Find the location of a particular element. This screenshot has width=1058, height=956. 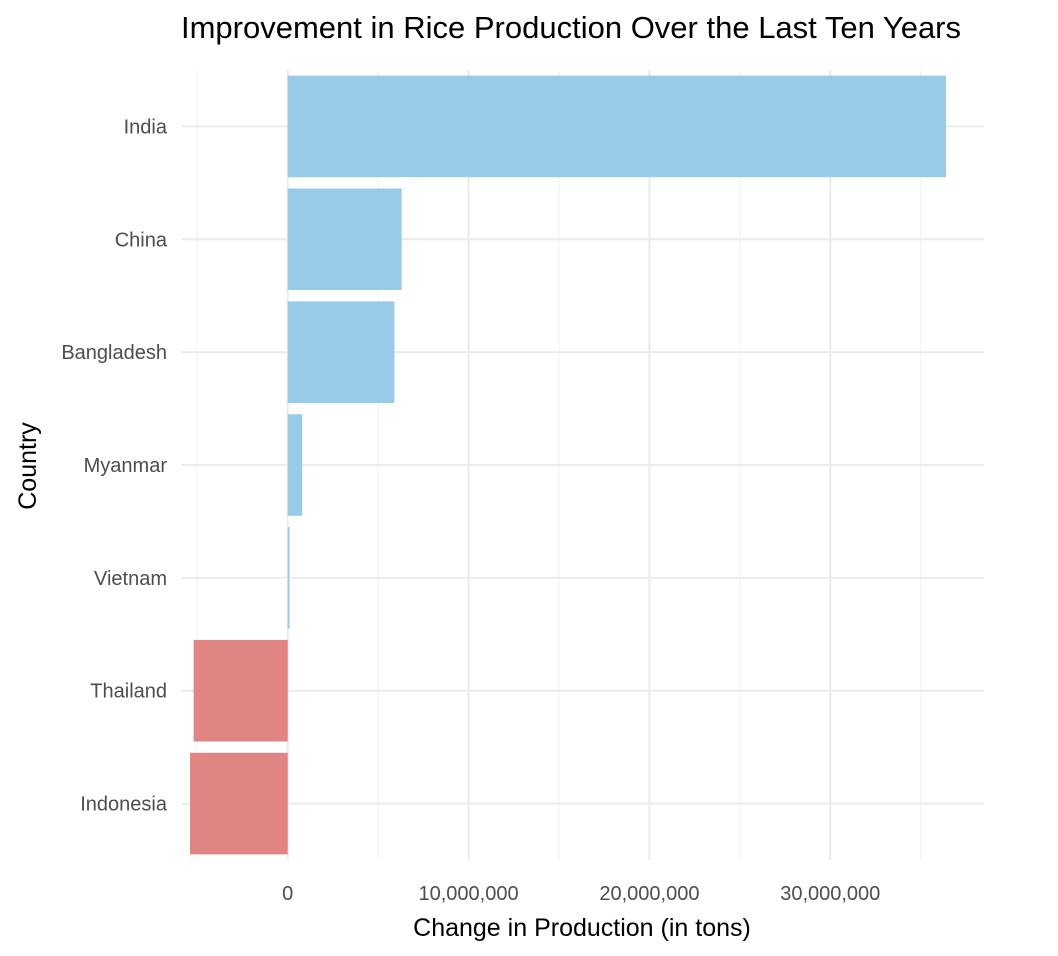

x-tick-label: 0 is located at coordinates (287, 894).